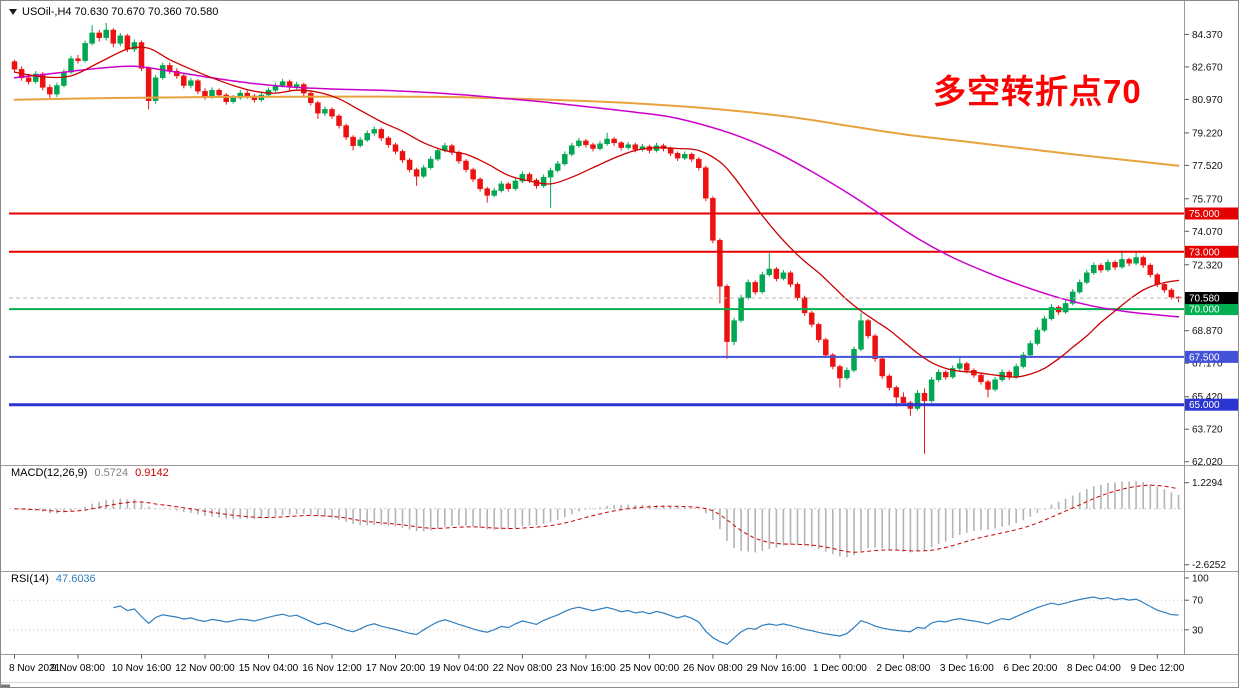 The height and width of the screenshot is (688, 1239). What do you see at coordinates (1207, 199) in the screenshot?
I see `price-tick-label: 75.770` at bounding box center [1207, 199].